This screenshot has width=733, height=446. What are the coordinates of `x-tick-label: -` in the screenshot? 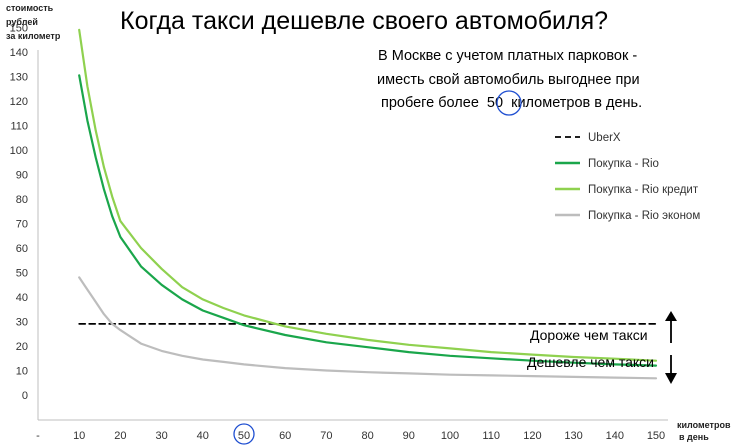 It's located at (38, 436).